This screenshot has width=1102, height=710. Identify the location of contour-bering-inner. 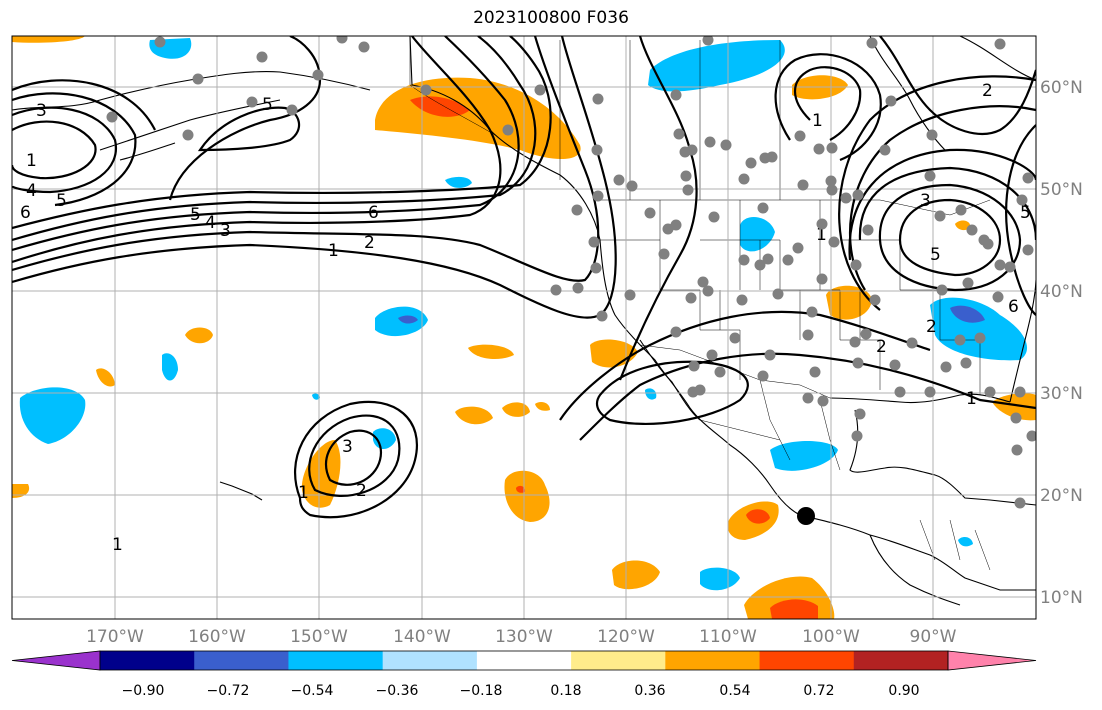
(54, 150).